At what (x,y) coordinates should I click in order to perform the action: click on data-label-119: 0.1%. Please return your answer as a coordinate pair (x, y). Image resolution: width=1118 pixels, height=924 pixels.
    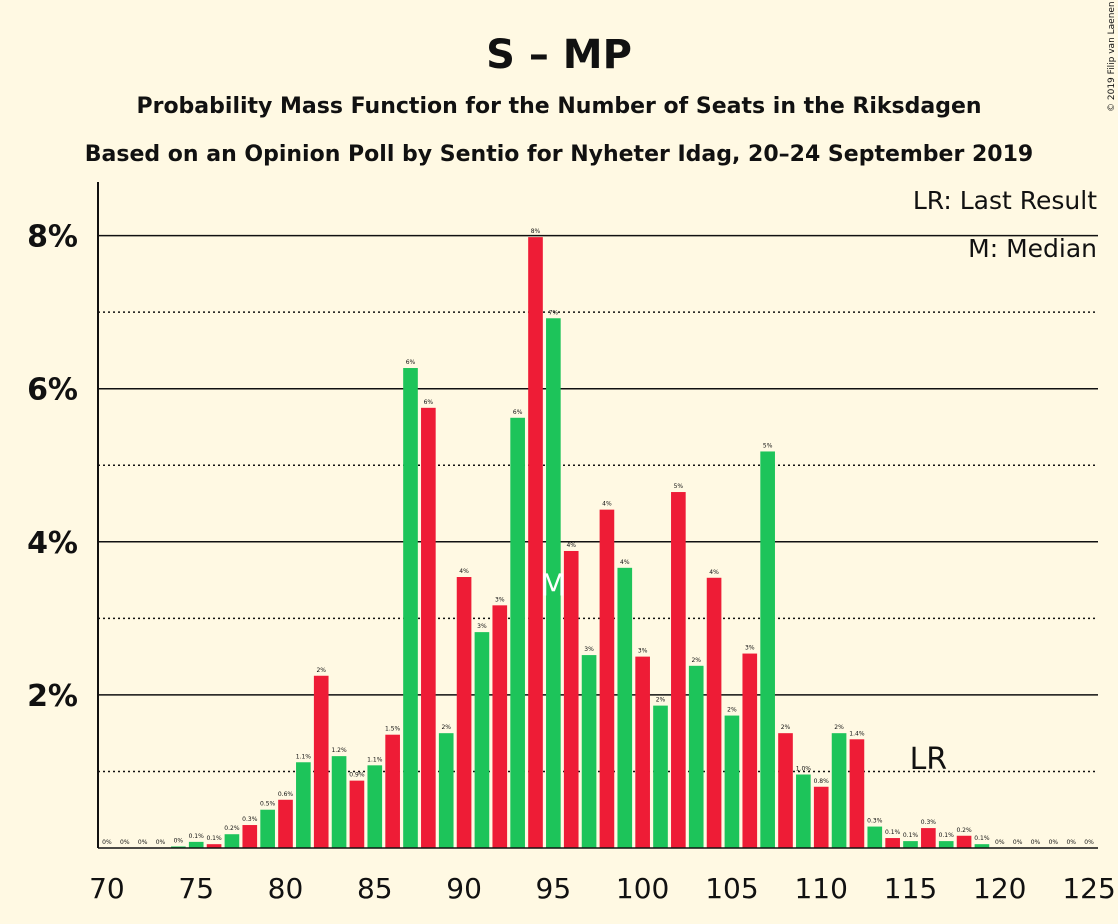
    Looking at the image, I should click on (982, 838).